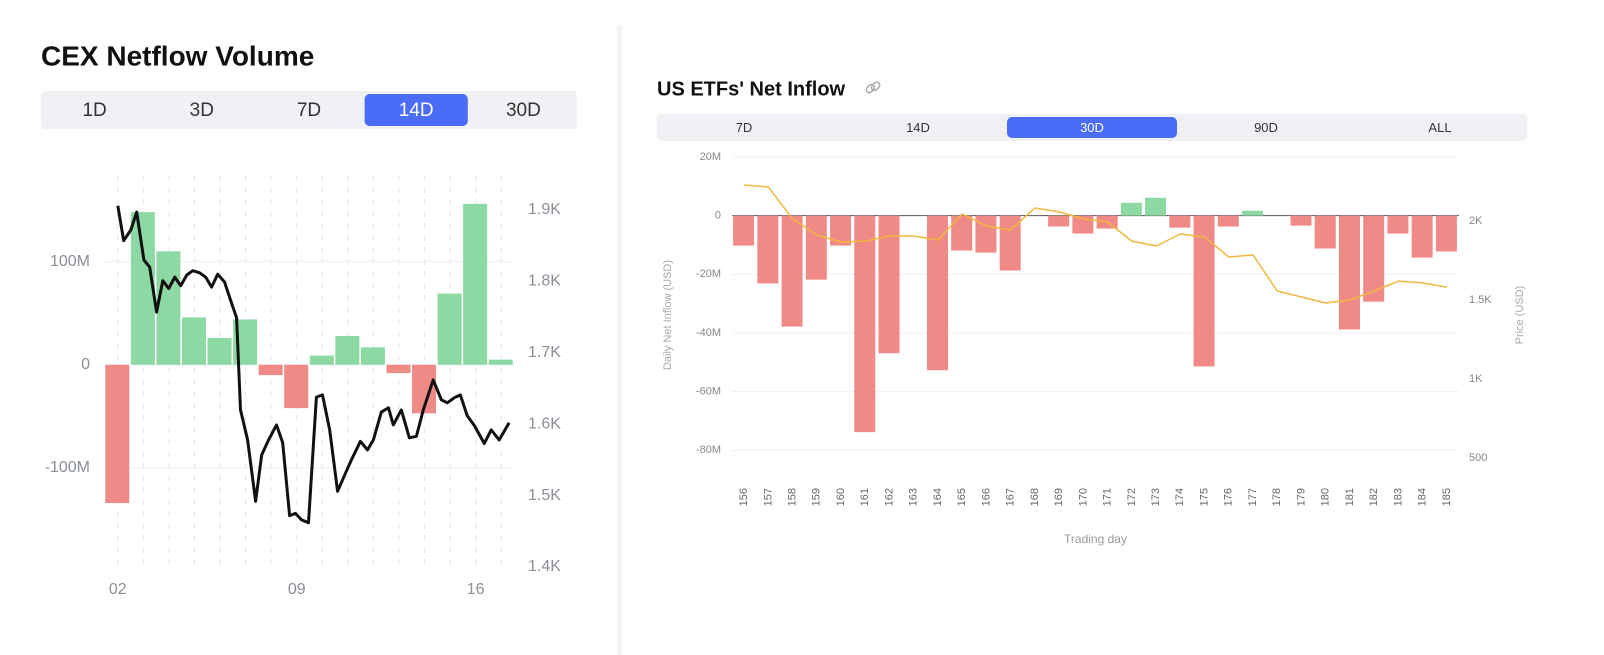 This screenshot has width=1604, height=655. What do you see at coordinates (841, 497) in the screenshot?
I see `x-tick-label: 160` at bounding box center [841, 497].